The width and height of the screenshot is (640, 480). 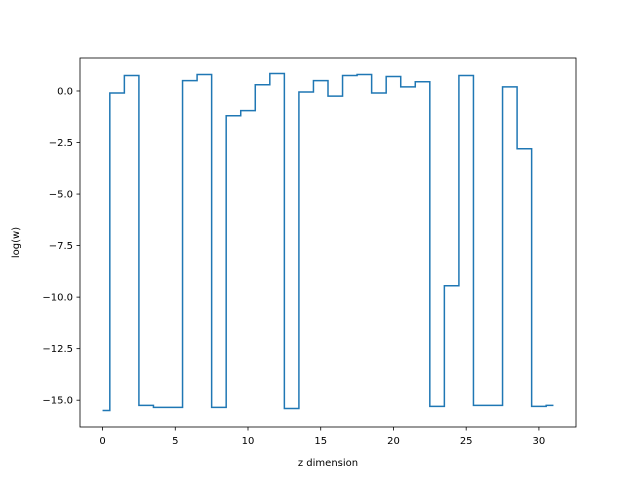 I want to click on y-tick-label: −15.0, so click(x=57, y=401).